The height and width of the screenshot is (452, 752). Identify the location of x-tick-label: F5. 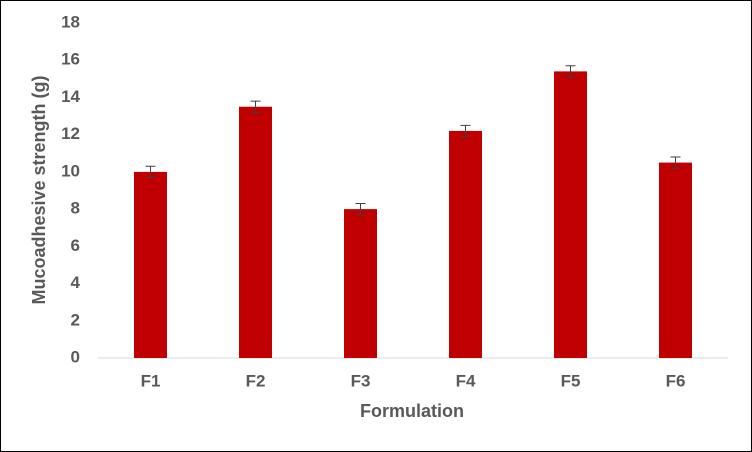
(571, 380).